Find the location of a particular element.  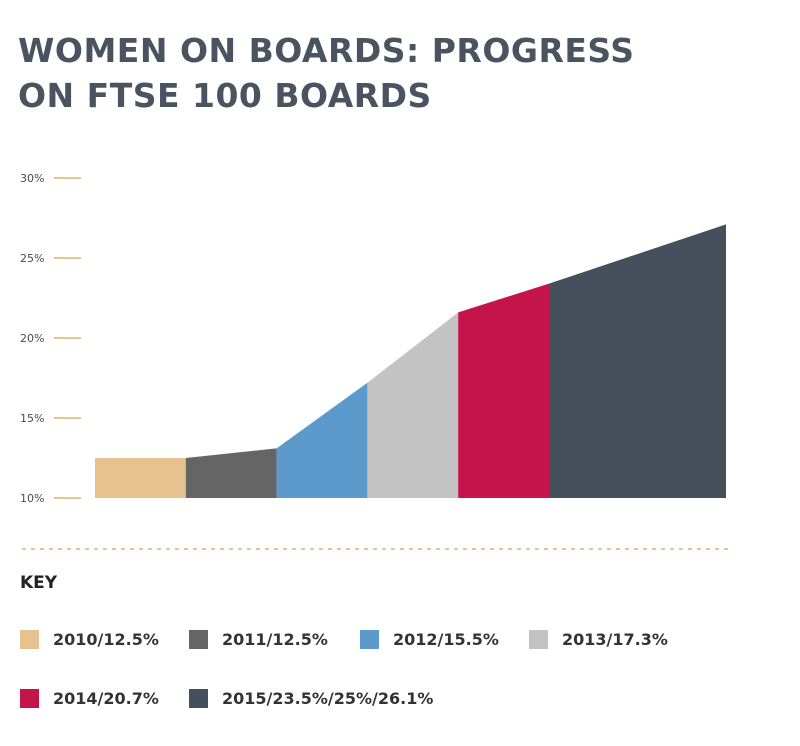

legend-item-2010: 2010/12.5% is located at coordinates (89, 639).